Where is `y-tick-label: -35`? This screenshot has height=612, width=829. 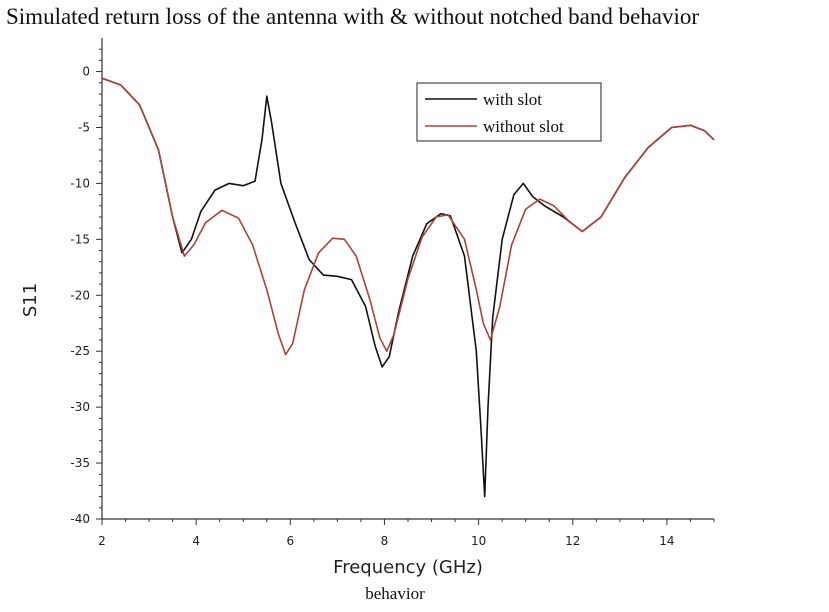
y-tick-label: -35 is located at coordinates (80, 463).